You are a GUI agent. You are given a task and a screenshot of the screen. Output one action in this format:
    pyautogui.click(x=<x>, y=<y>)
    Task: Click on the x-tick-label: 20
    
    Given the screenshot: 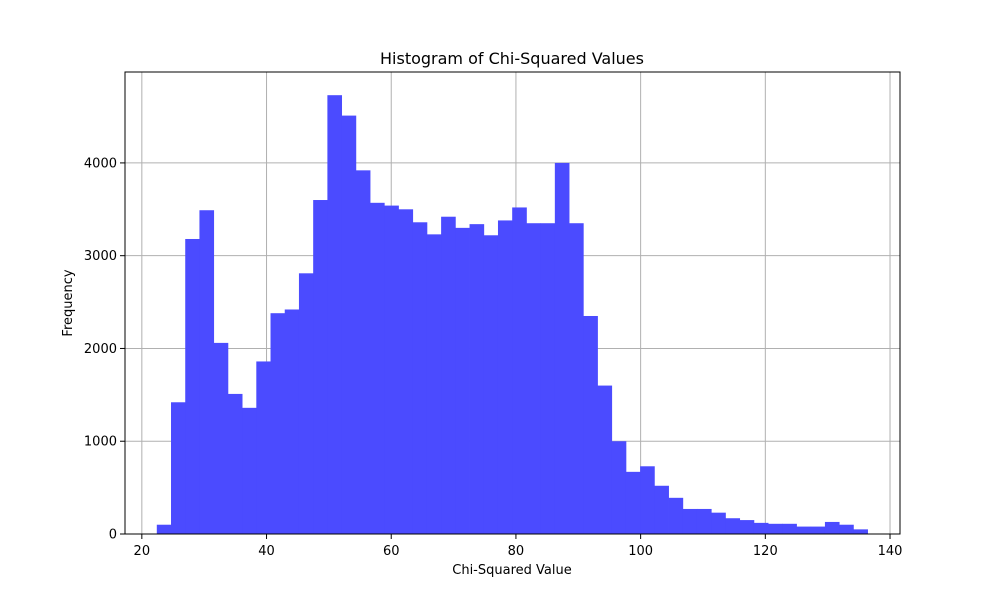 What is the action you would take?
    pyautogui.click(x=142, y=551)
    